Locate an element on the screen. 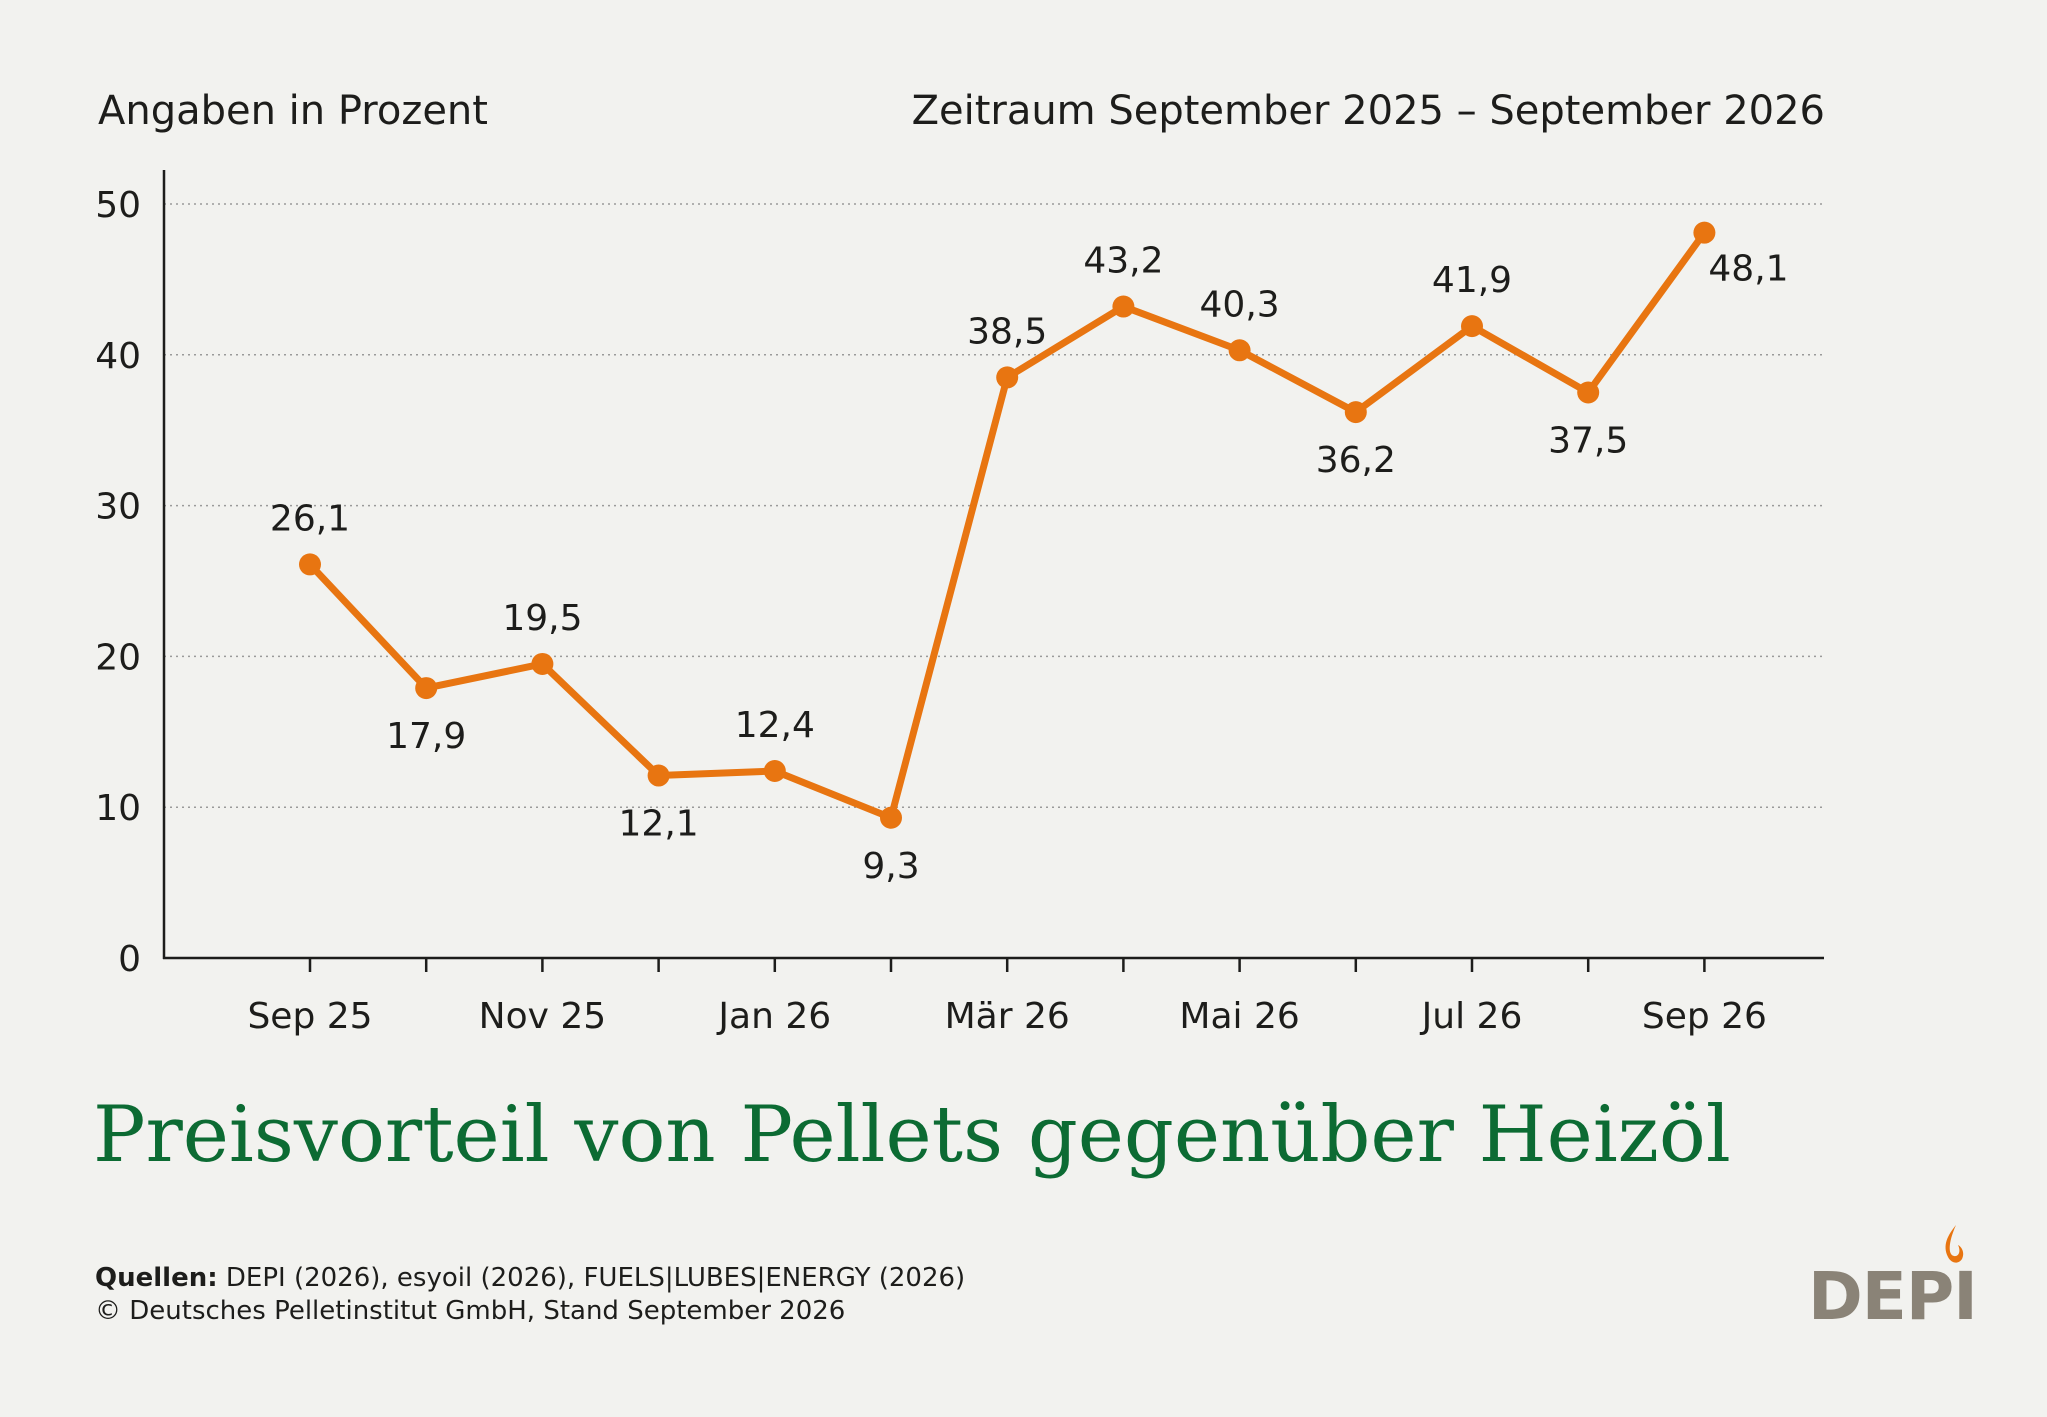 Image resolution: width=2047 pixels, height=1417 pixels. period-label: Zeitraum September 2025 – September 2026 is located at coordinates (1368, 111).